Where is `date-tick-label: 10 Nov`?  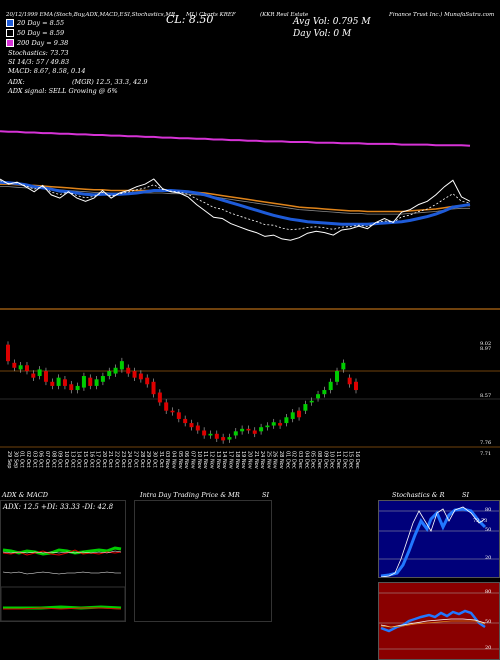 date-tick-label: 10 Nov is located at coordinates (199, 460).